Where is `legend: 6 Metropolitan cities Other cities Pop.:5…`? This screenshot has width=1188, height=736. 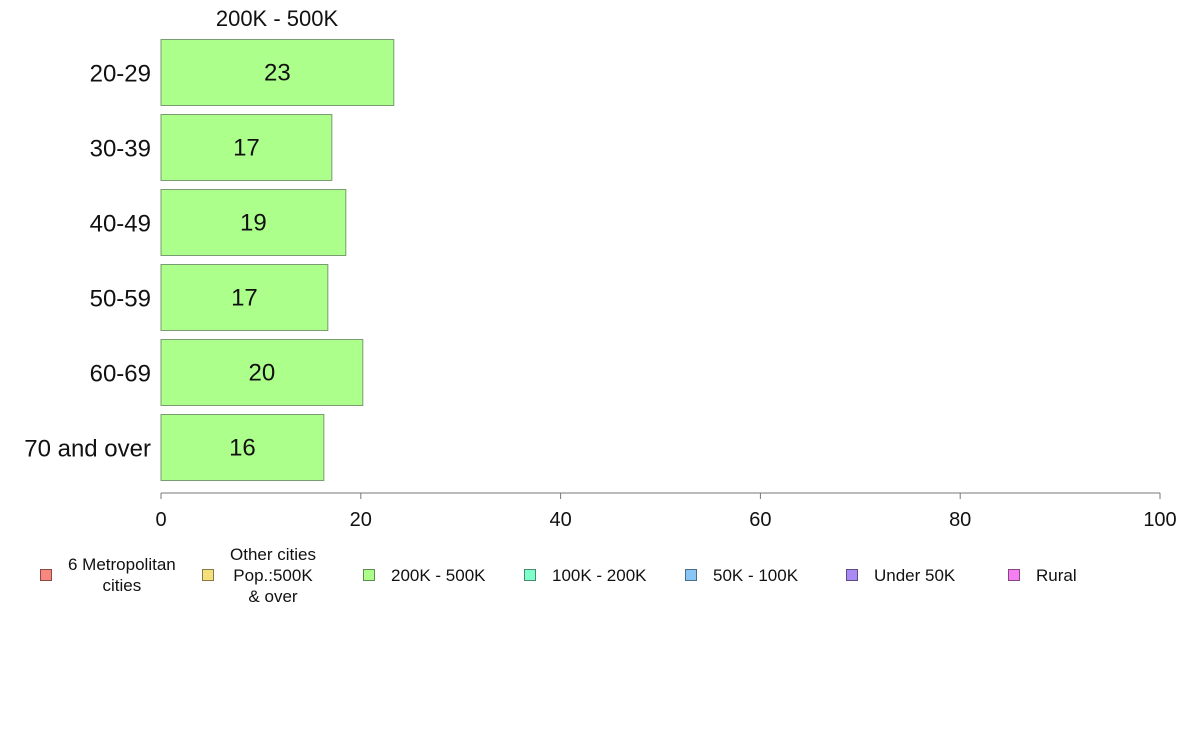
legend: 6 Metropolitan cities Other cities Pop.:5… is located at coordinates (594, 580).